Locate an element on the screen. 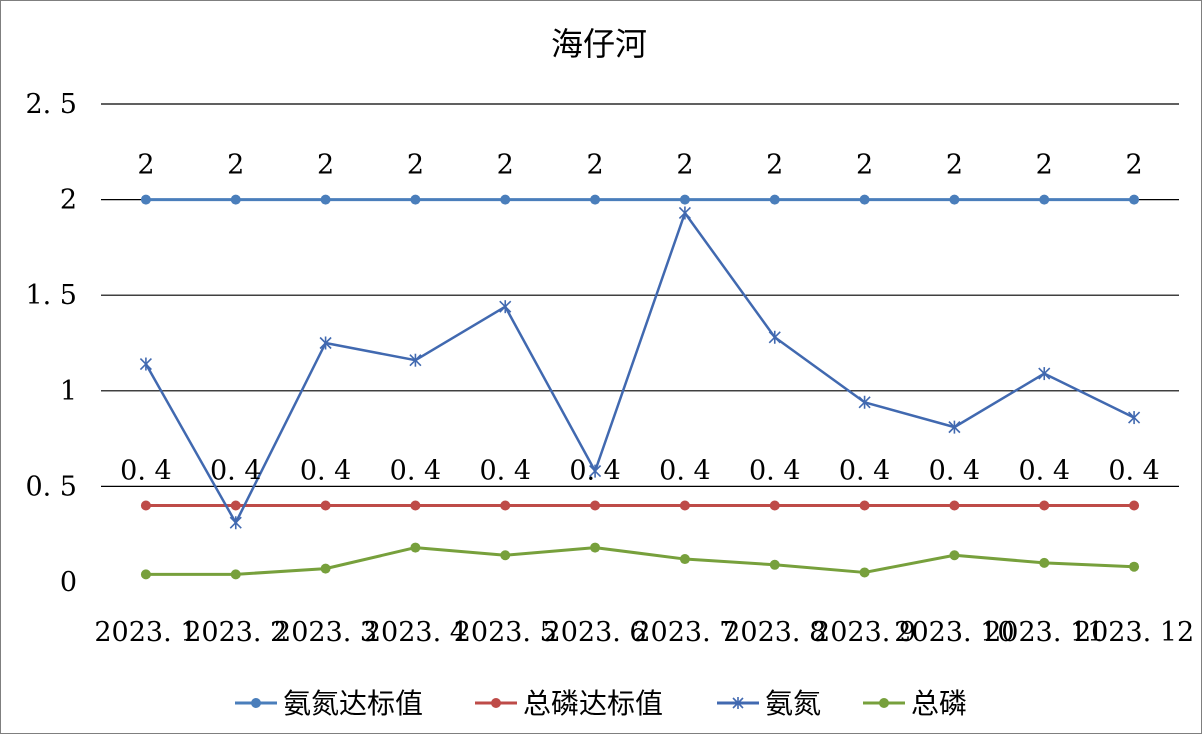 Image resolution: width=1202 pixels, height=735 pixels. x-category-label: 2023. 4 is located at coordinates (415, 632).